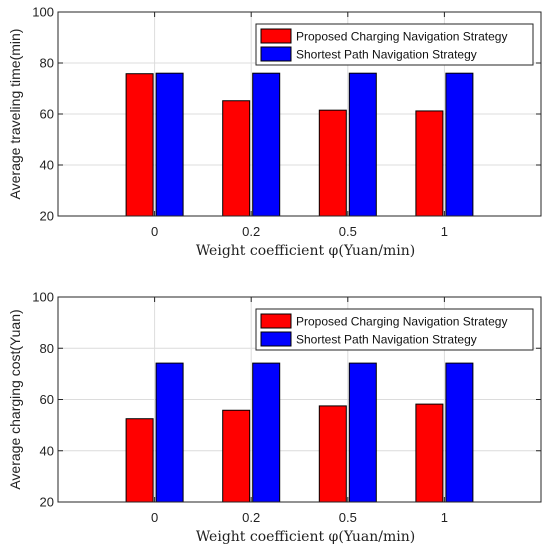  Describe the element at coordinates (15, 399) in the screenshot. I see `y-axis-label: Average charging cost(Yuan)` at that location.